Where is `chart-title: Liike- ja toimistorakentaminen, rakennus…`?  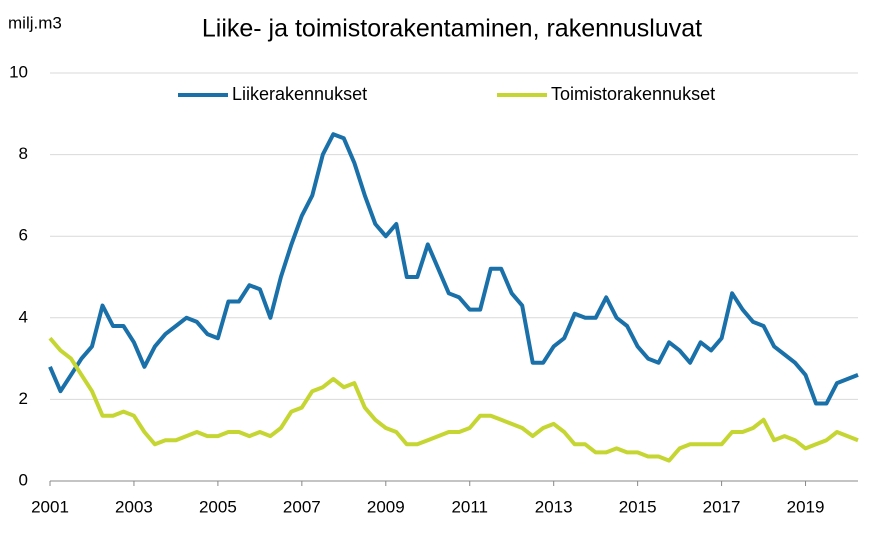
chart-title: Liike- ja toimistorakentaminen, rakennus… is located at coordinates (452, 29).